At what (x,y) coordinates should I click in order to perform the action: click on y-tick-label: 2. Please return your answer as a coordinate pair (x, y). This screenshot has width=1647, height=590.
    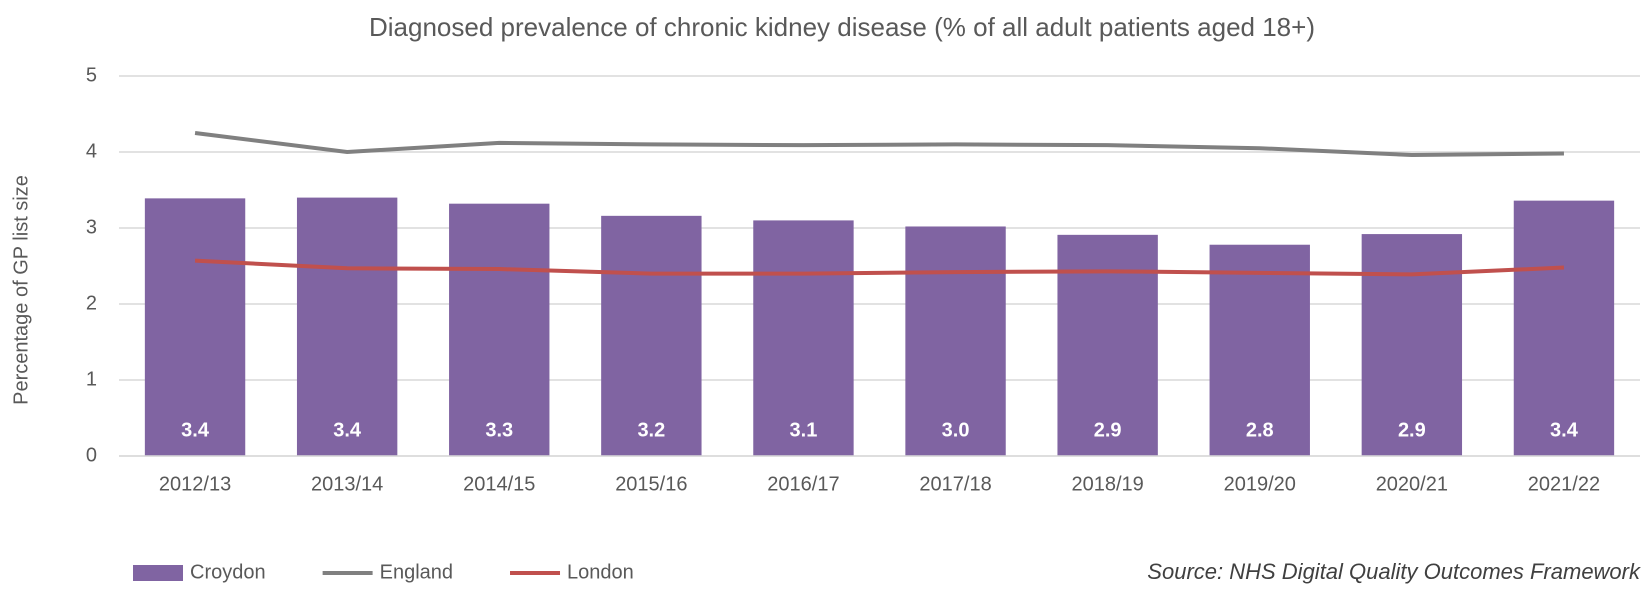
    Looking at the image, I should click on (91, 303).